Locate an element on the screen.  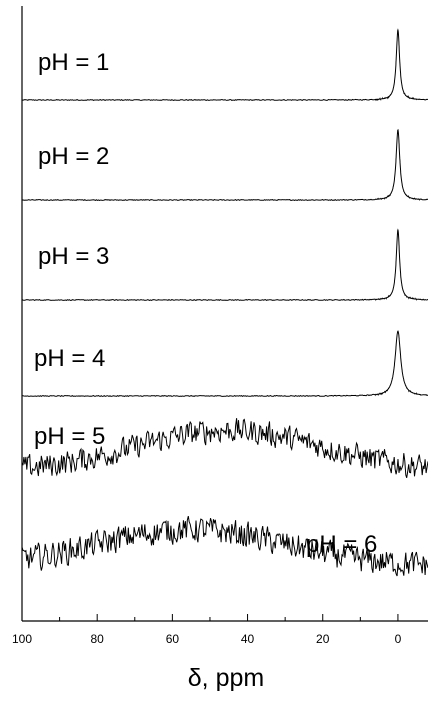
x-axis-title: δ, ppm is located at coordinates (226, 678).